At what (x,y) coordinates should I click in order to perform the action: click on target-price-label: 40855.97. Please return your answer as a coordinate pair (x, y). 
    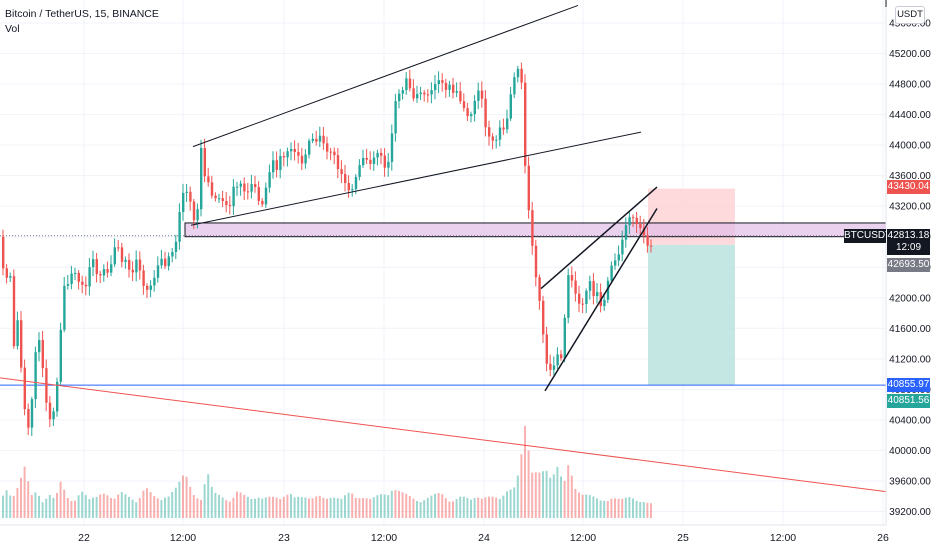
    Looking at the image, I should click on (908, 385).